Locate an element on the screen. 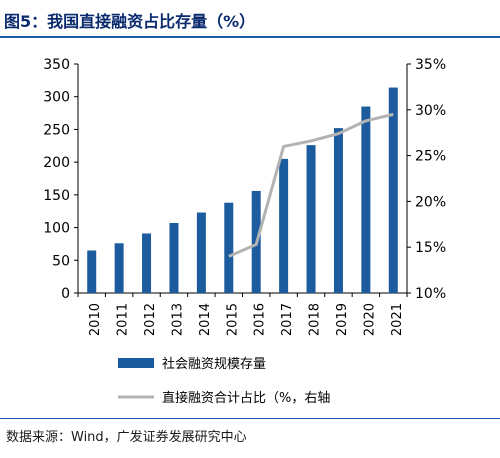  x-tick-label: 2015 is located at coordinates (232, 319).